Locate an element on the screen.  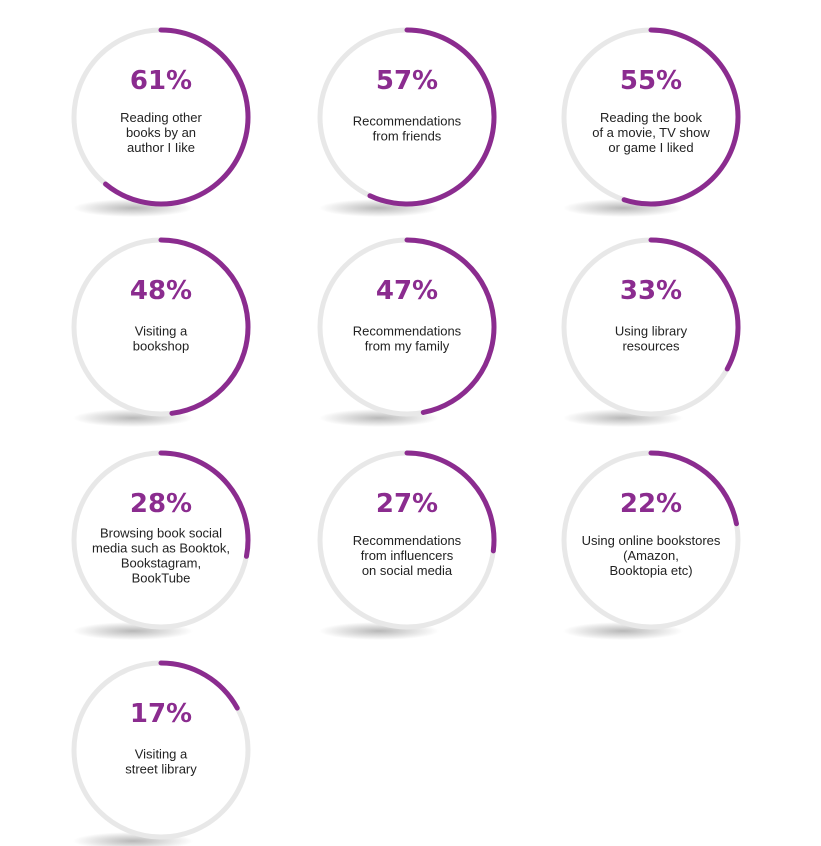
percent-value: 48% is located at coordinates (161, 291).